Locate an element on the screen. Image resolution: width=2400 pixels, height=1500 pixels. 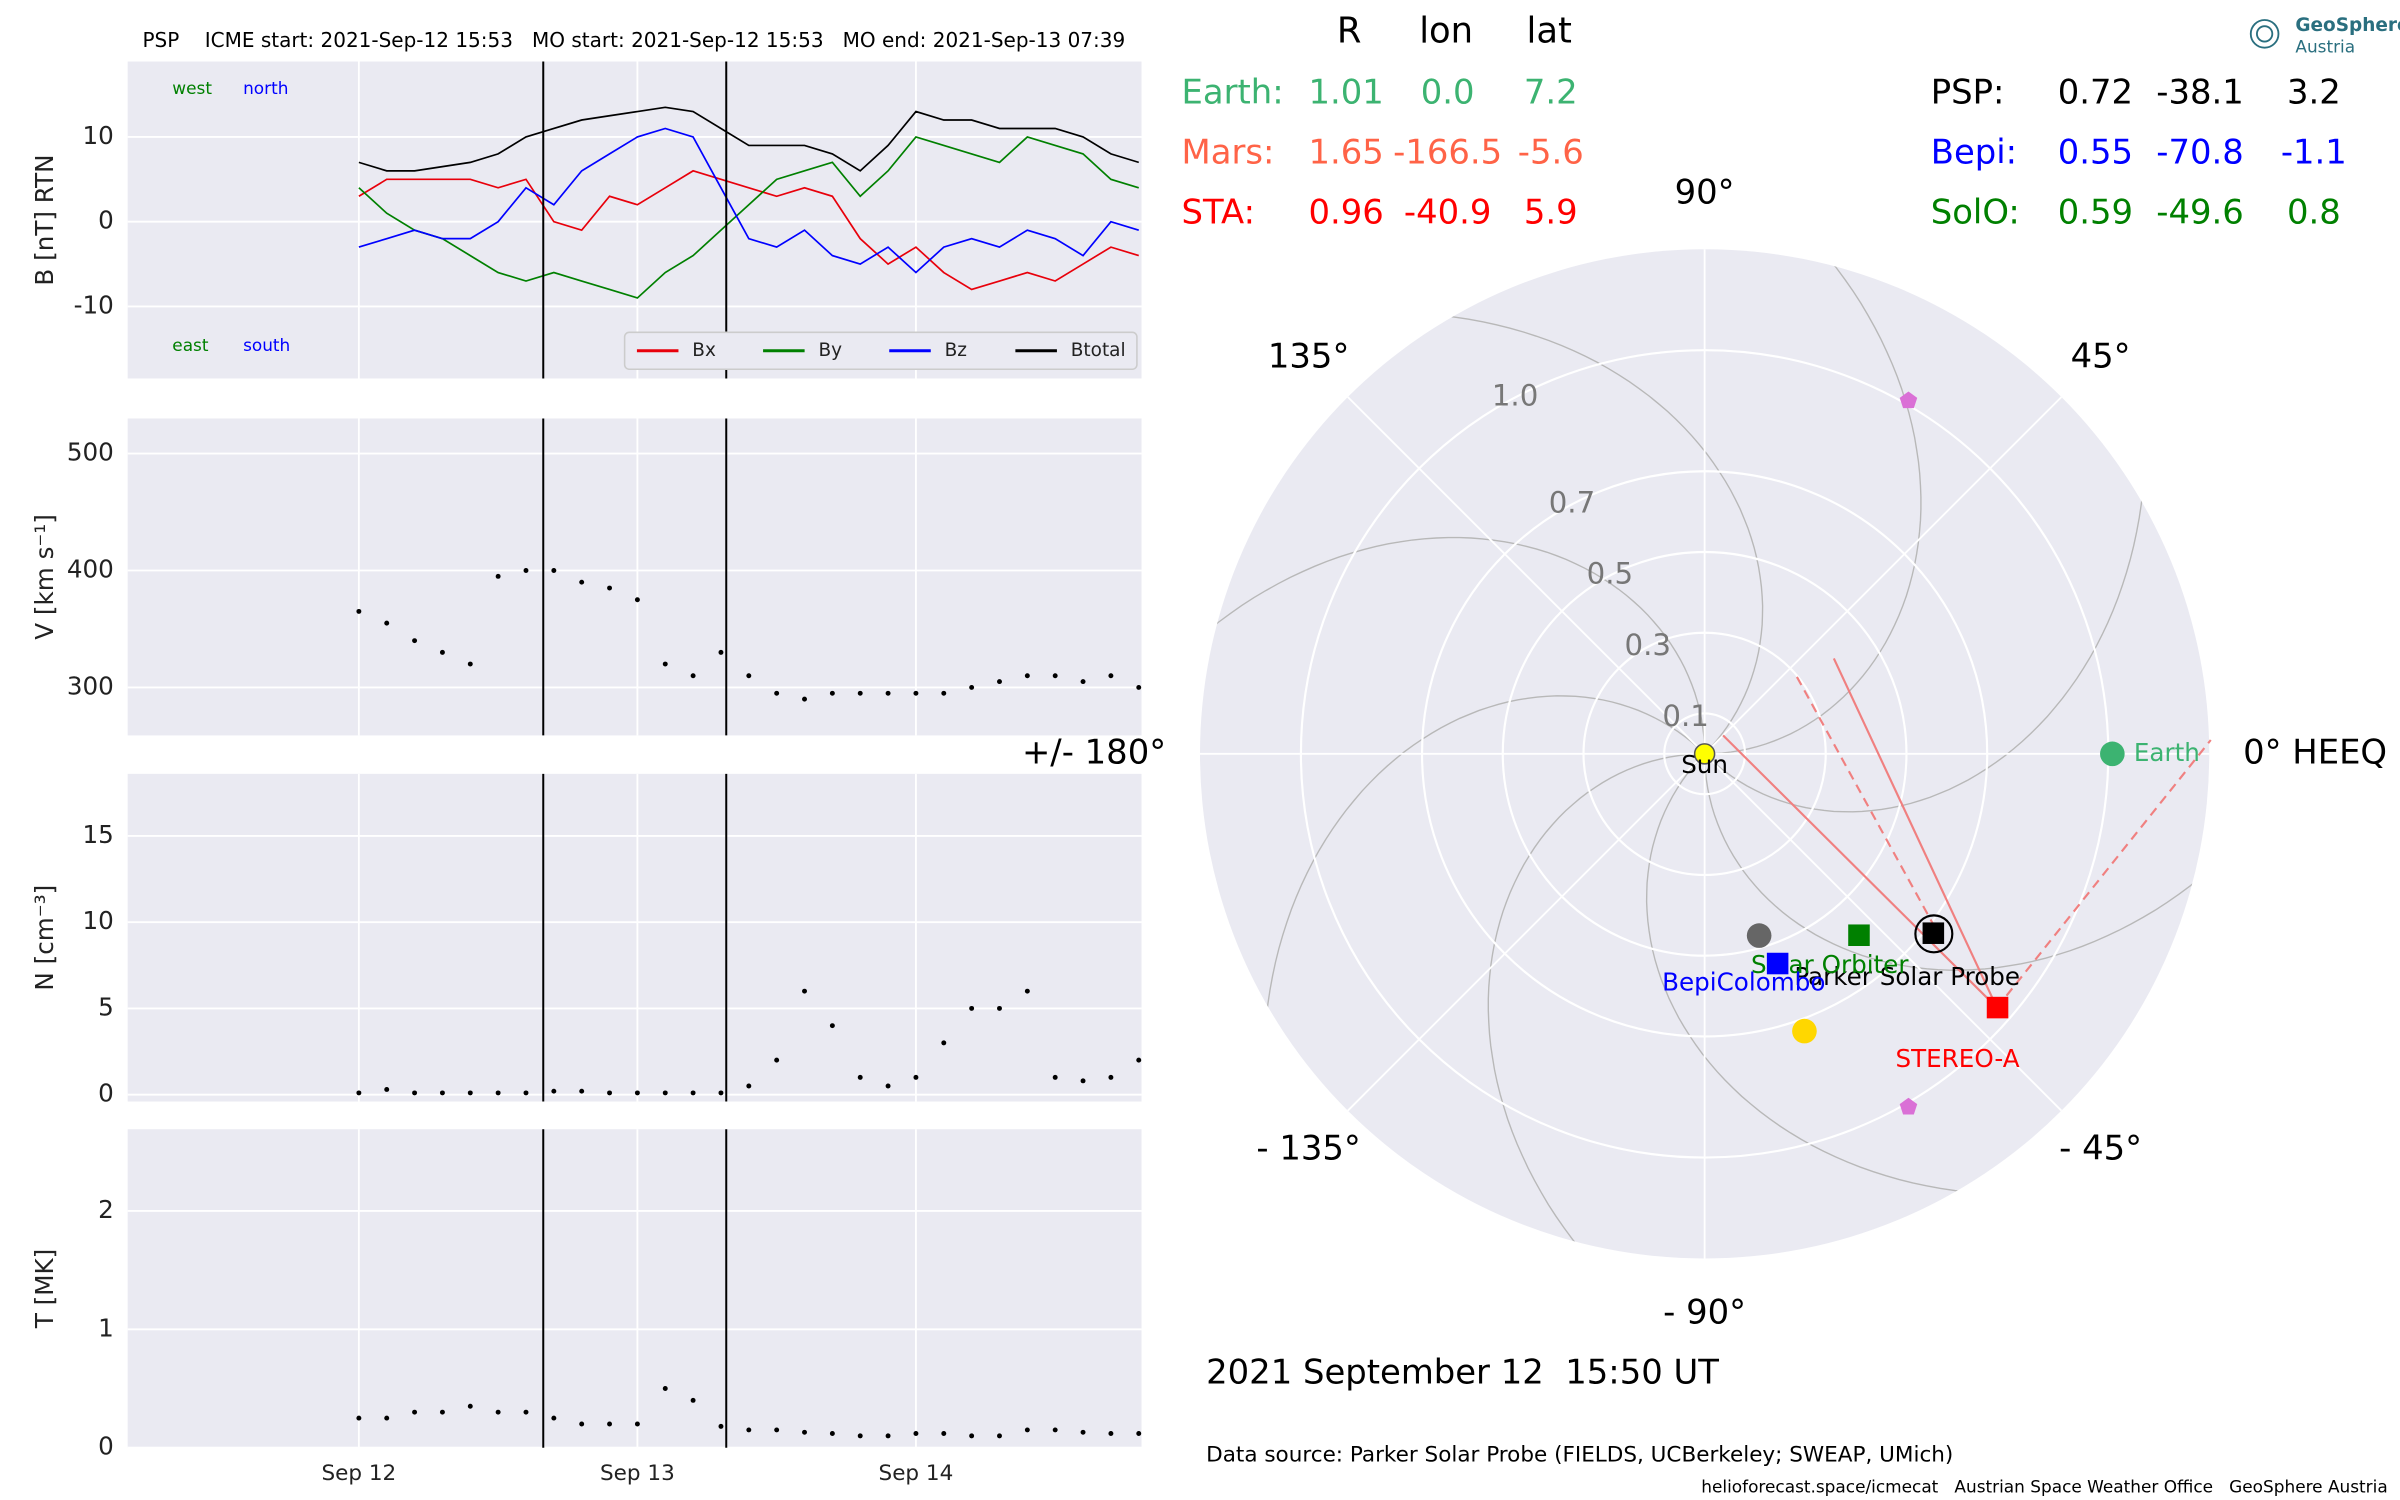
y-tick-label: 2 is located at coordinates (106, 1209).